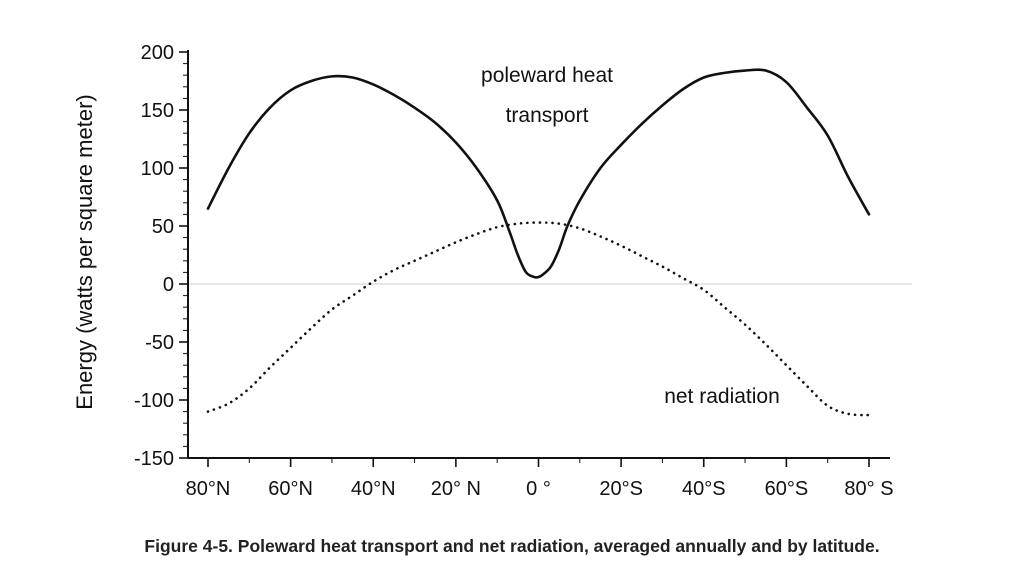 This screenshot has width=1024, height=584. Describe the element at coordinates (547, 115) in the screenshot. I see `heat-transport-annotation-line2: transport` at that location.